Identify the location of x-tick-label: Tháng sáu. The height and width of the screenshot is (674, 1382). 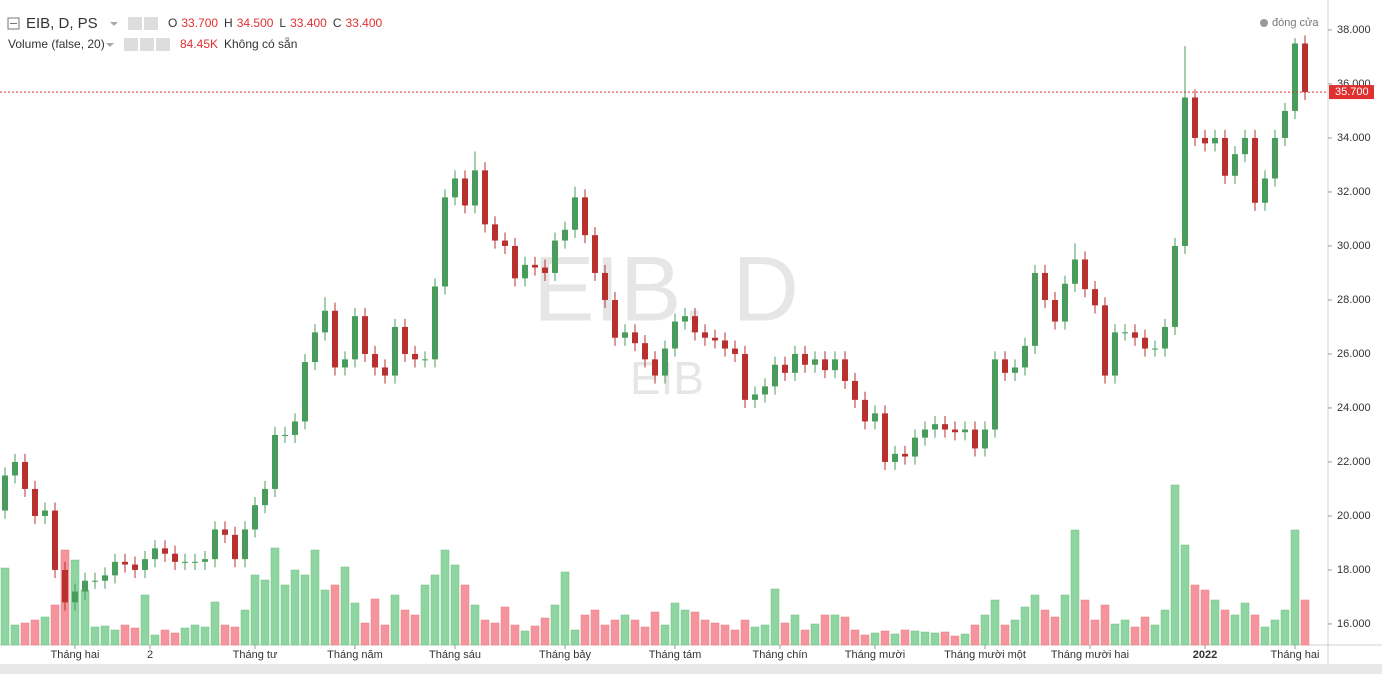
(455, 655).